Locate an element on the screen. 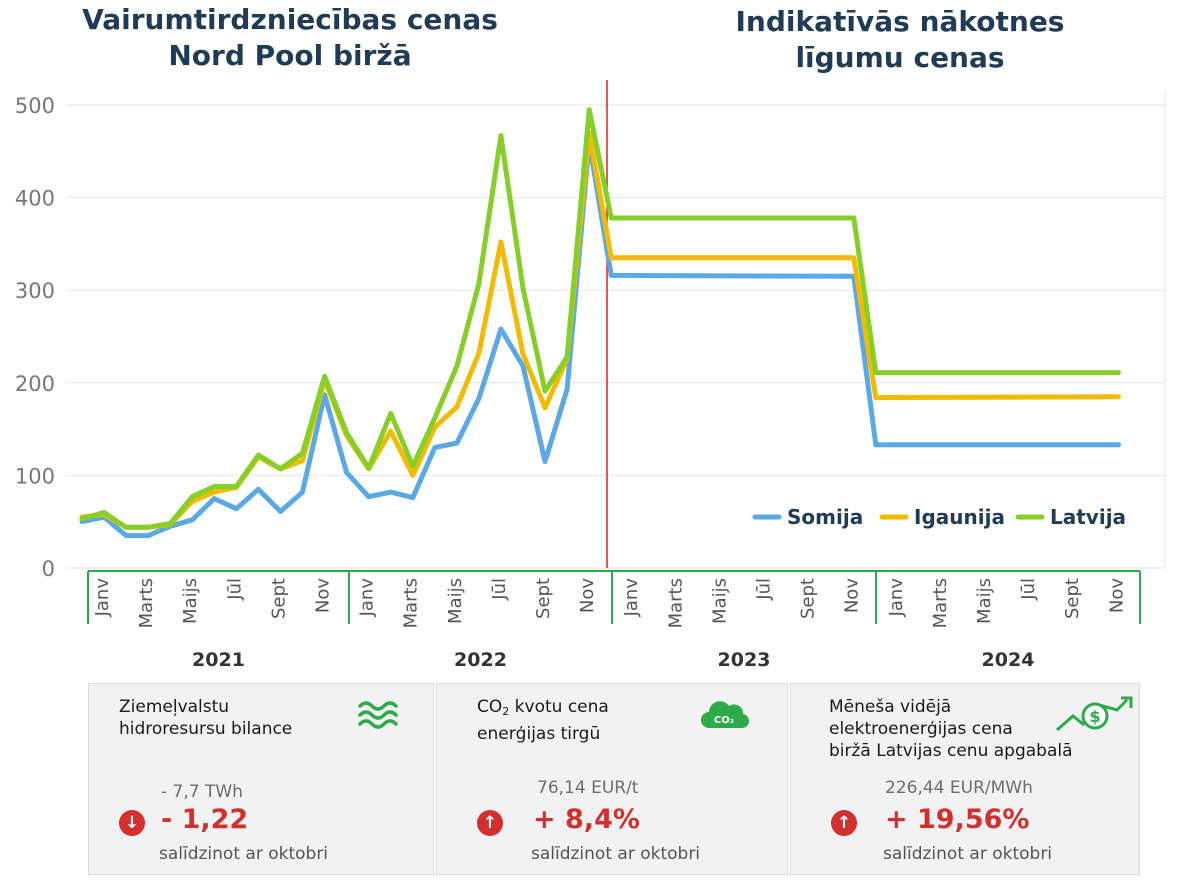  svg-text: CO₂ is located at coordinates (724, 720).